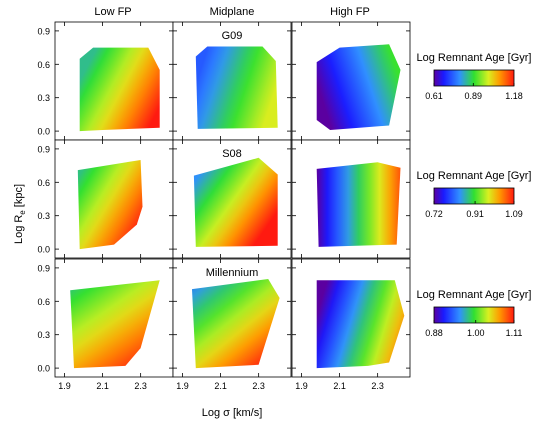 The width and height of the screenshot is (545, 430). What do you see at coordinates (19, 229) in the screenshot?
I see `y-axis-label-main: Log R` at bounding box center [19, 229].